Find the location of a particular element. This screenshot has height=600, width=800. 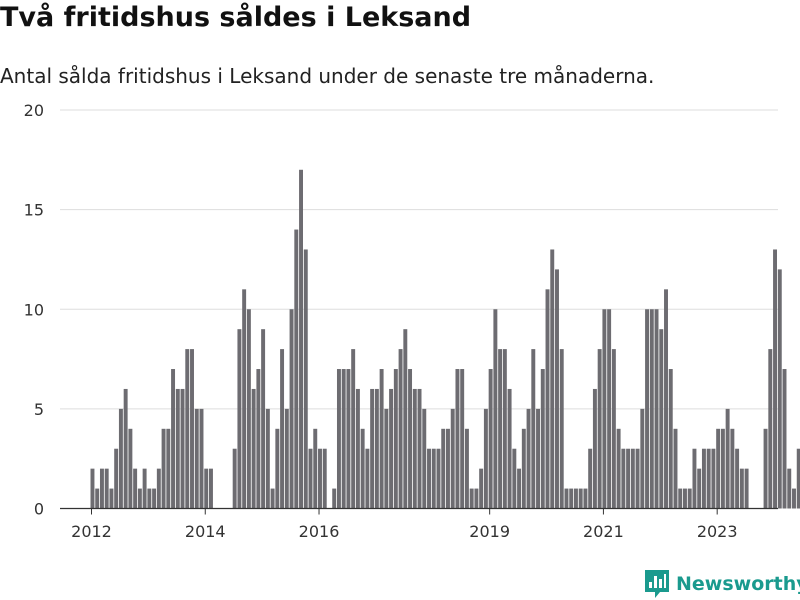

brand-logo: Newsworthy is located at coordinates (722, 584).